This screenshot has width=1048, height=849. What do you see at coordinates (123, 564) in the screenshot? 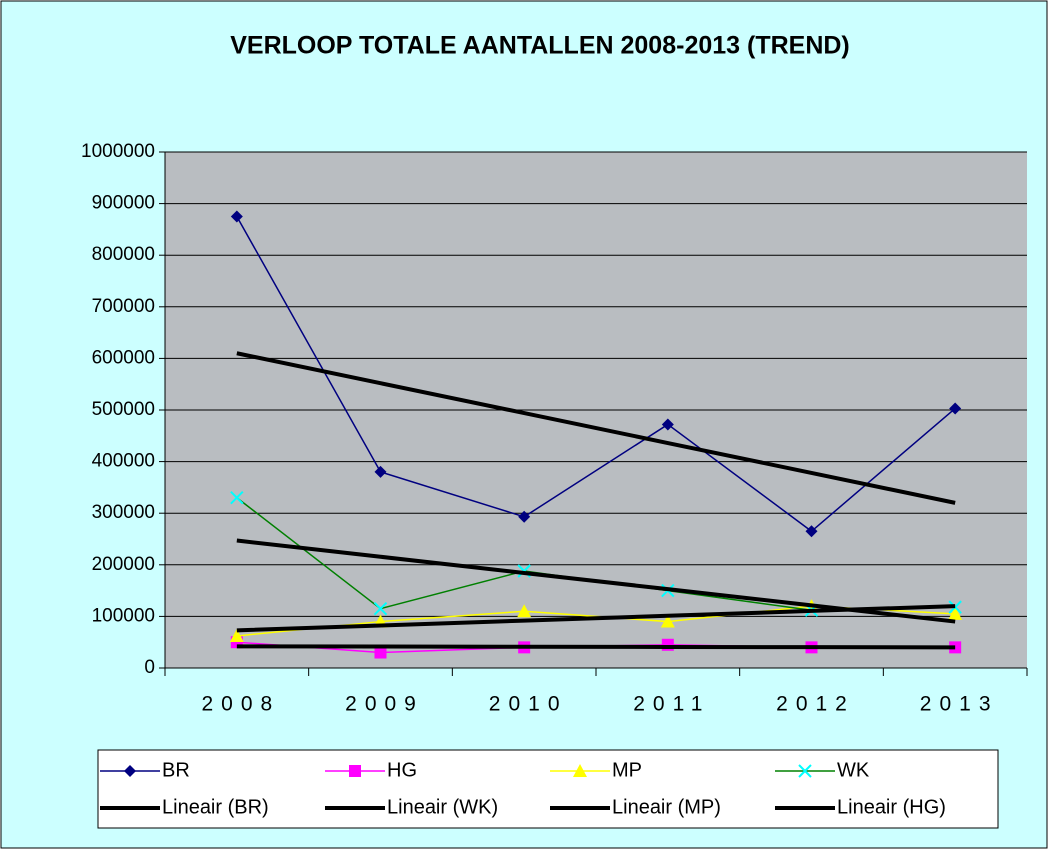
I see `y-tick-label: 200000` at bounding box center [123, 564].